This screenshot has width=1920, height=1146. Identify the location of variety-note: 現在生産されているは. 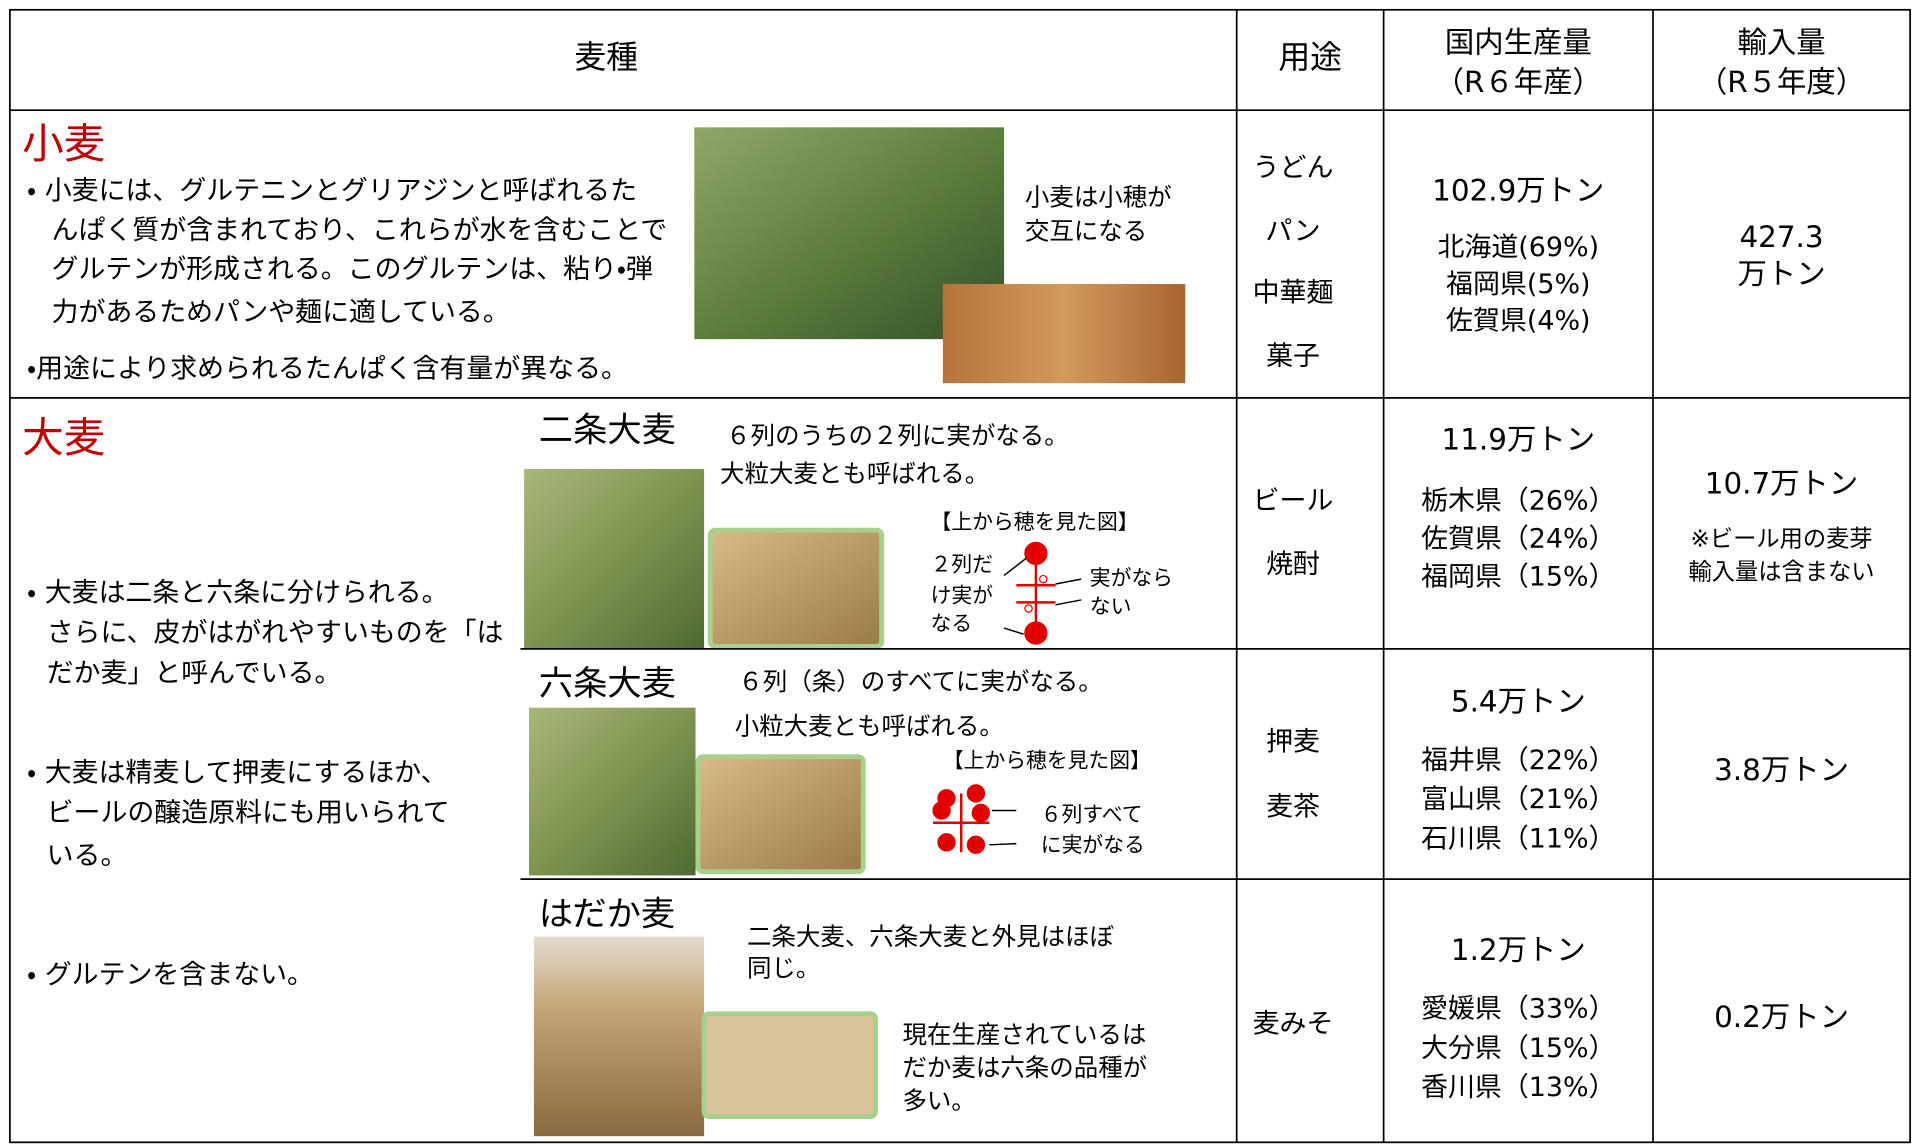
(1024, 1034).